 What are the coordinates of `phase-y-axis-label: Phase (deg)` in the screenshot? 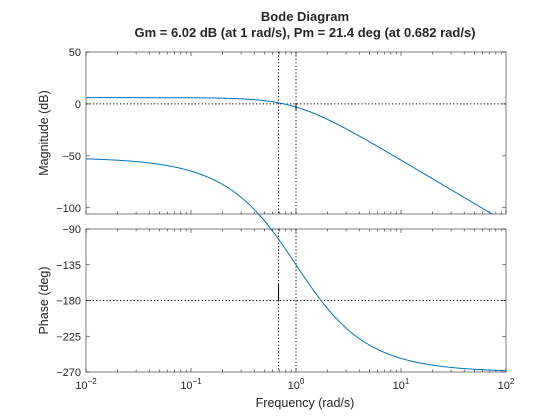 It's located at (44, 300).